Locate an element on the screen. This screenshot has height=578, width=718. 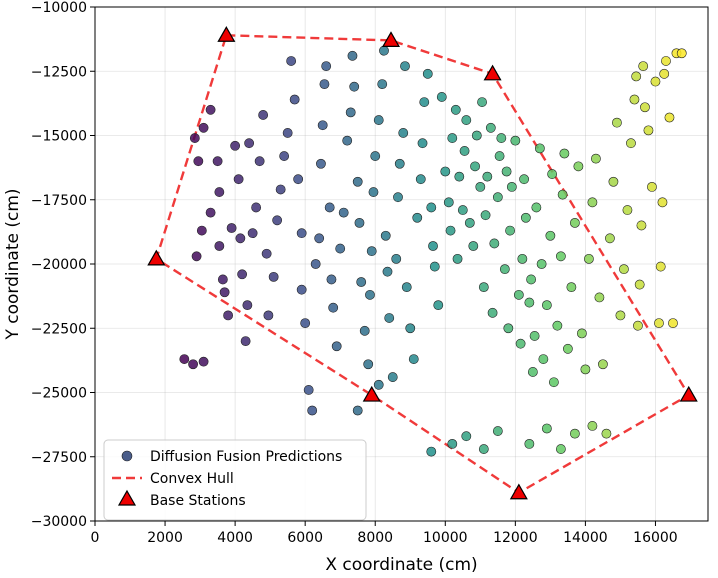
y-tick-label: −15000 is located at coordinates (59, 137).